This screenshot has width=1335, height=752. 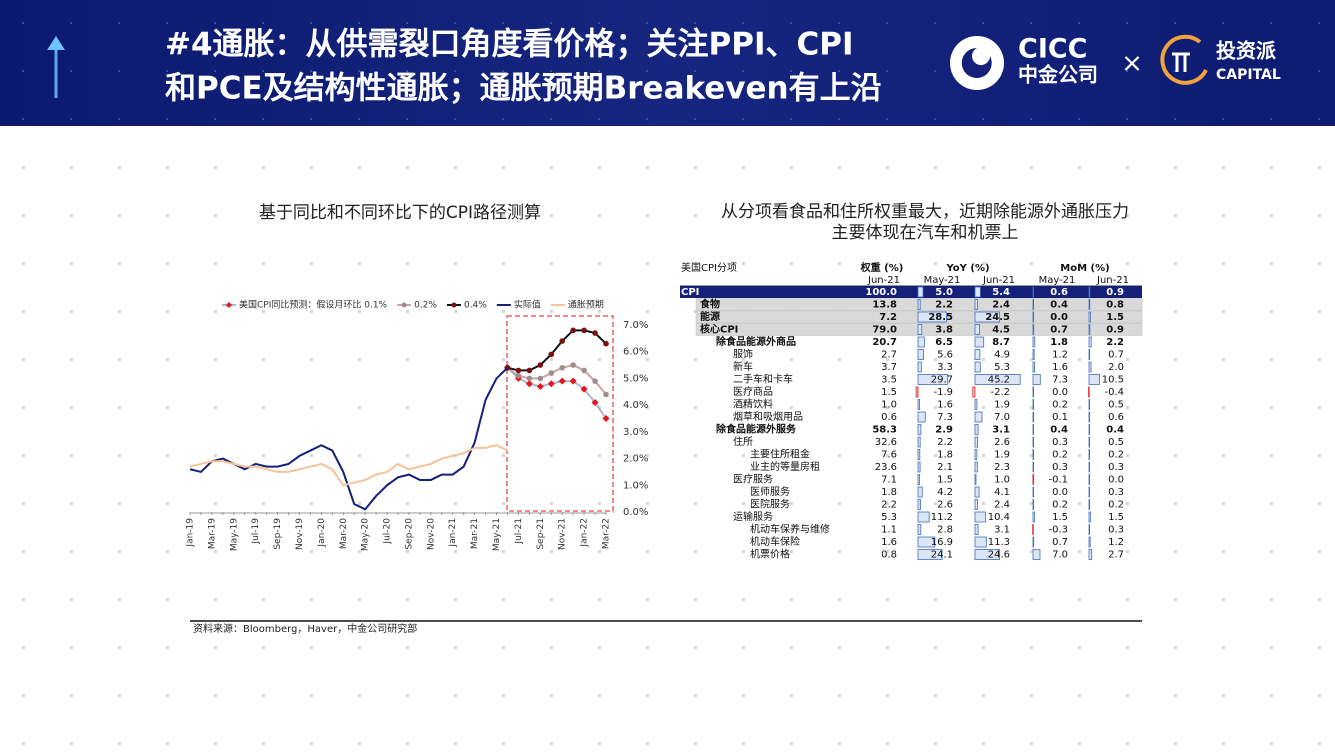 I want to click on table-cell: 除食品能源外商品, so click(x=756, y=341).